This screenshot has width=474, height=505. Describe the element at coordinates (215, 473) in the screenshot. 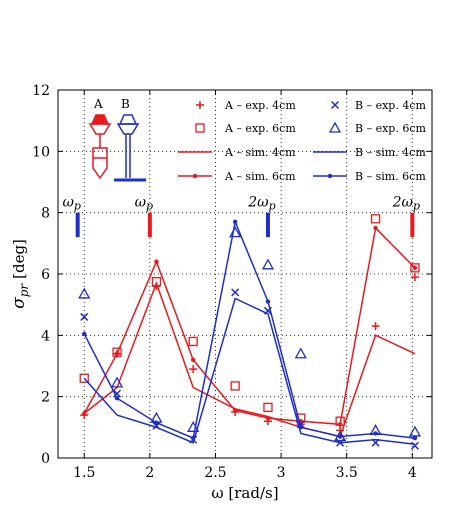

I see `x-tick-label: 2.5` at that location.